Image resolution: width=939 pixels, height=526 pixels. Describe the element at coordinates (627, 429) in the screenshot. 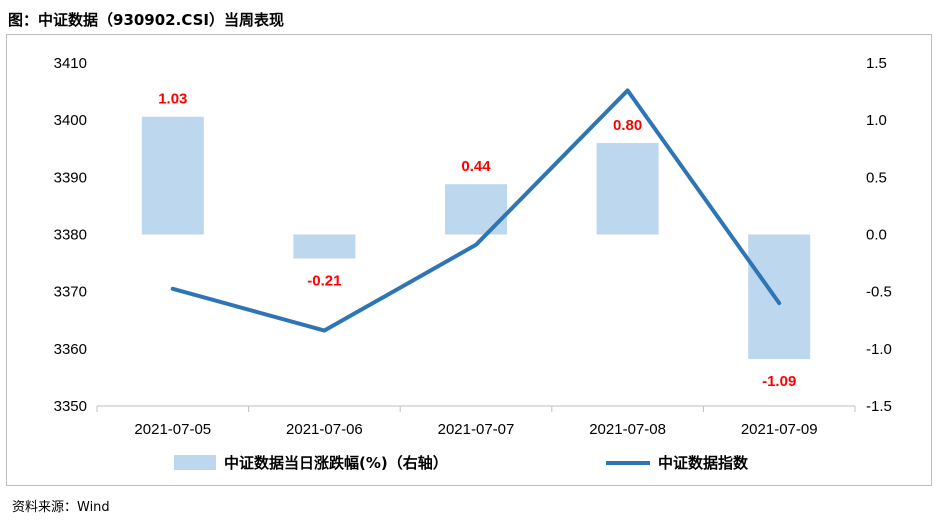

I see `x-tick-label: 2021-07-08` at that location.